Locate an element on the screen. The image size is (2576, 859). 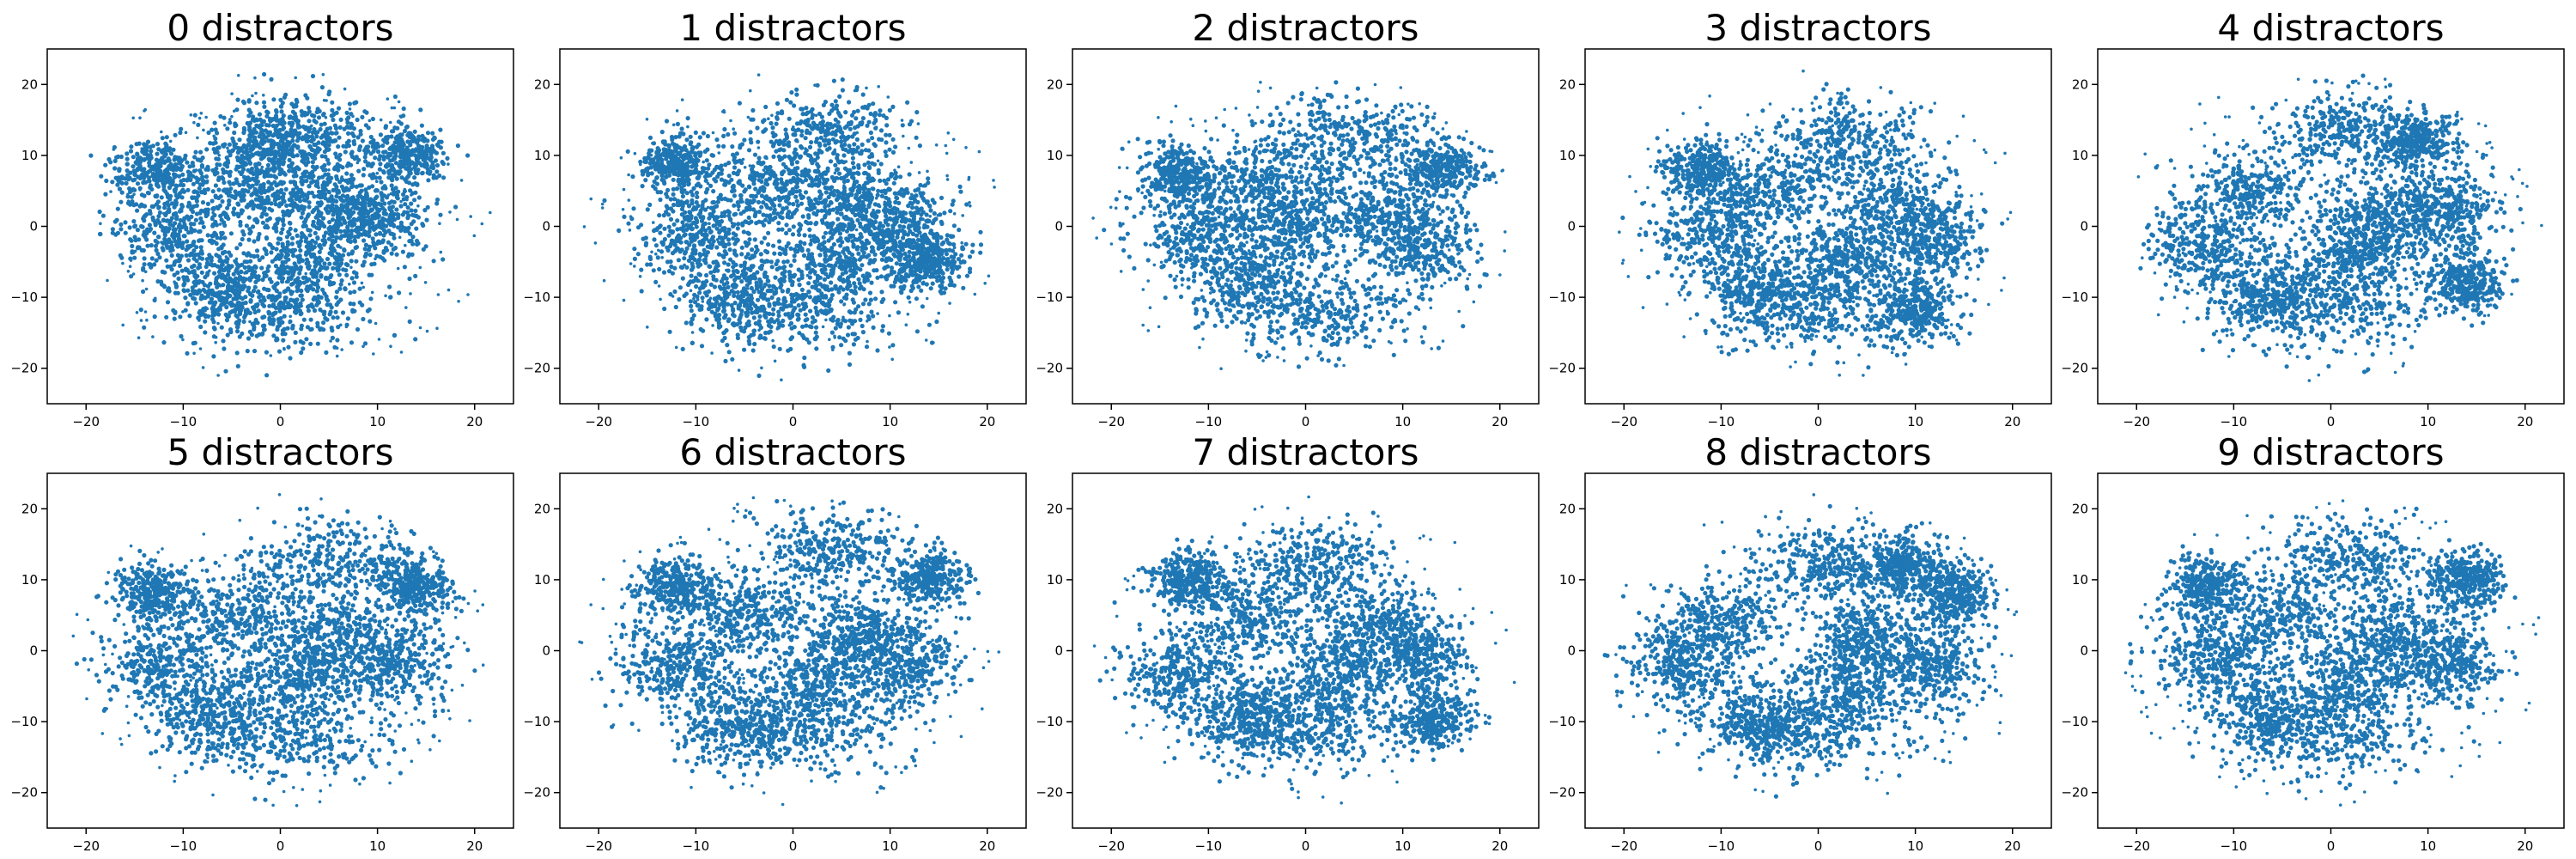
x-tick-label: 0 is located at coordinates (280, 422).